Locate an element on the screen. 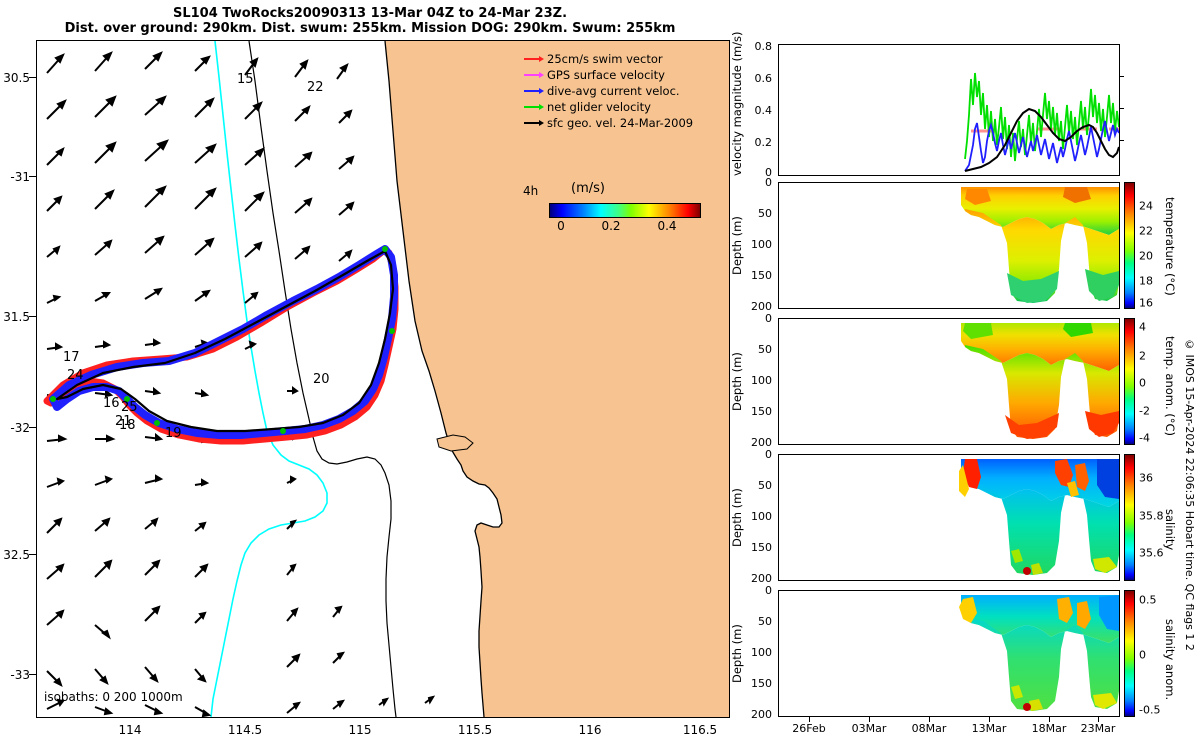 The height and width of the screenshot is (750, 1200). net-glider-velocity-series is located at coordinates (1042, 117).